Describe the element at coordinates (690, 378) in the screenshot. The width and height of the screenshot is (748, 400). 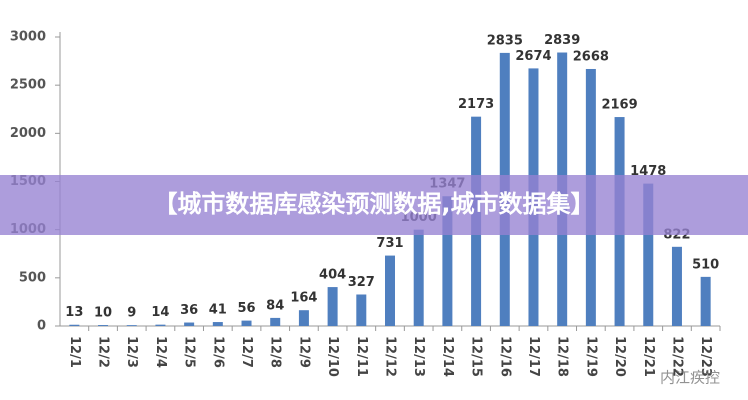
I see `watermark: 内江疾控` at that location.